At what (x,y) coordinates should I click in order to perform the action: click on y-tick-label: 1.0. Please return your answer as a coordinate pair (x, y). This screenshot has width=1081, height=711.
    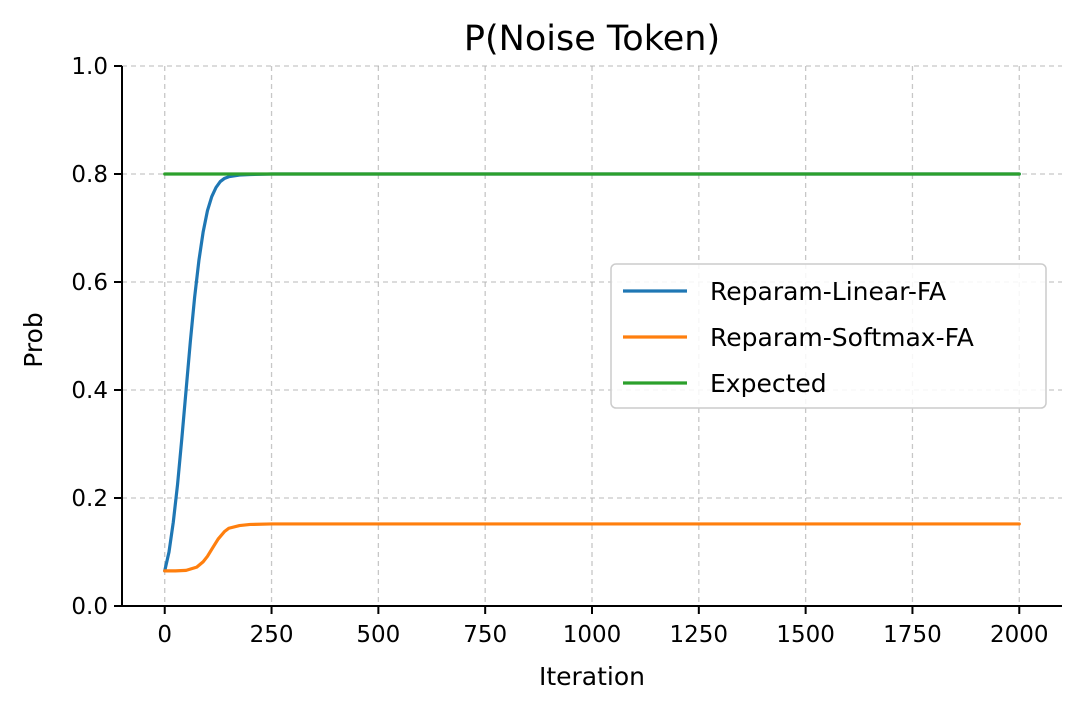
    Looking at the image, I should click on (89, 67).